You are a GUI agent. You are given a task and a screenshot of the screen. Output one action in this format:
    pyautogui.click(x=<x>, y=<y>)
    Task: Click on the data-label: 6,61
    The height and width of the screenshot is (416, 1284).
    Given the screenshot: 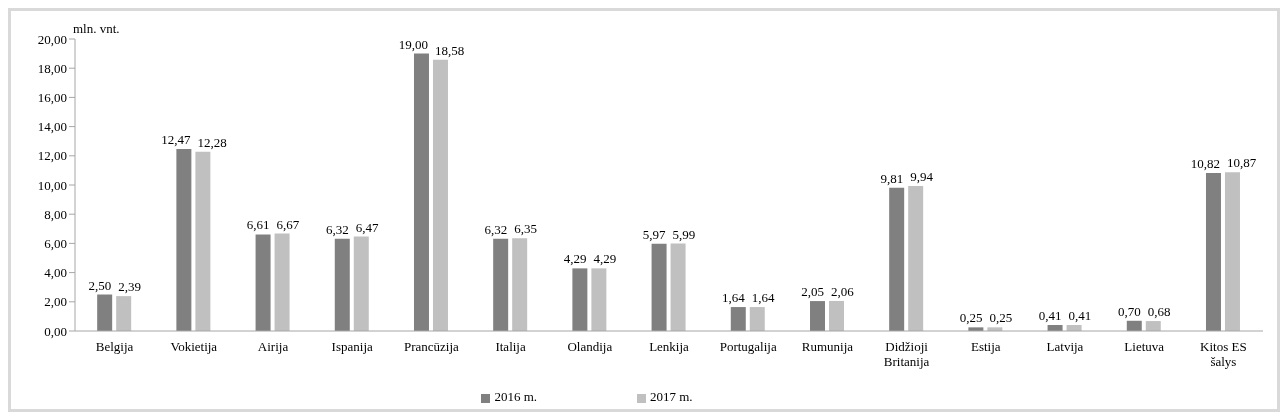 What is the action you would take?
    pyautogui.click(x=258, y=225)
    